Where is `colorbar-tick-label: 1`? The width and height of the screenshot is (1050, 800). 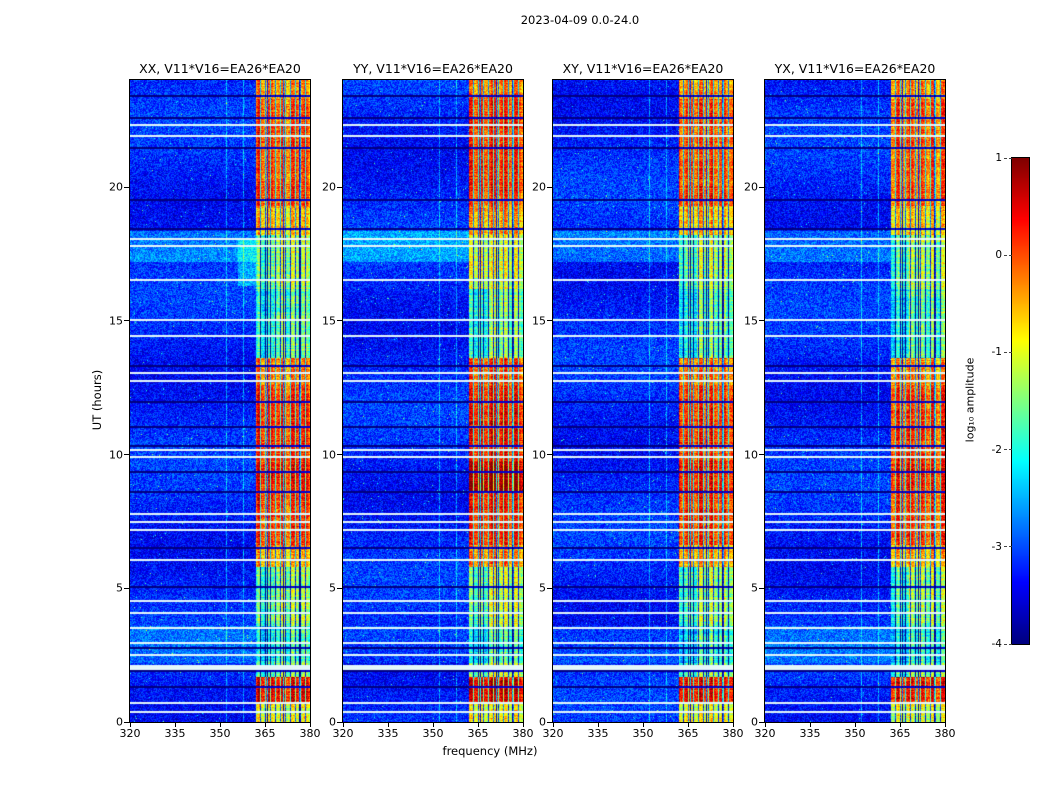
colorbar-tick-label: 1 is located at coordinates (998, 158).